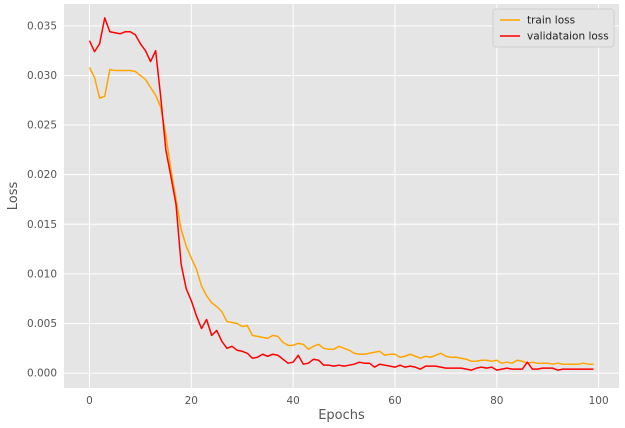  Describe the element at coordinates (599, 401) in the screenshot. I see `x-tick-label: 100` at that location.